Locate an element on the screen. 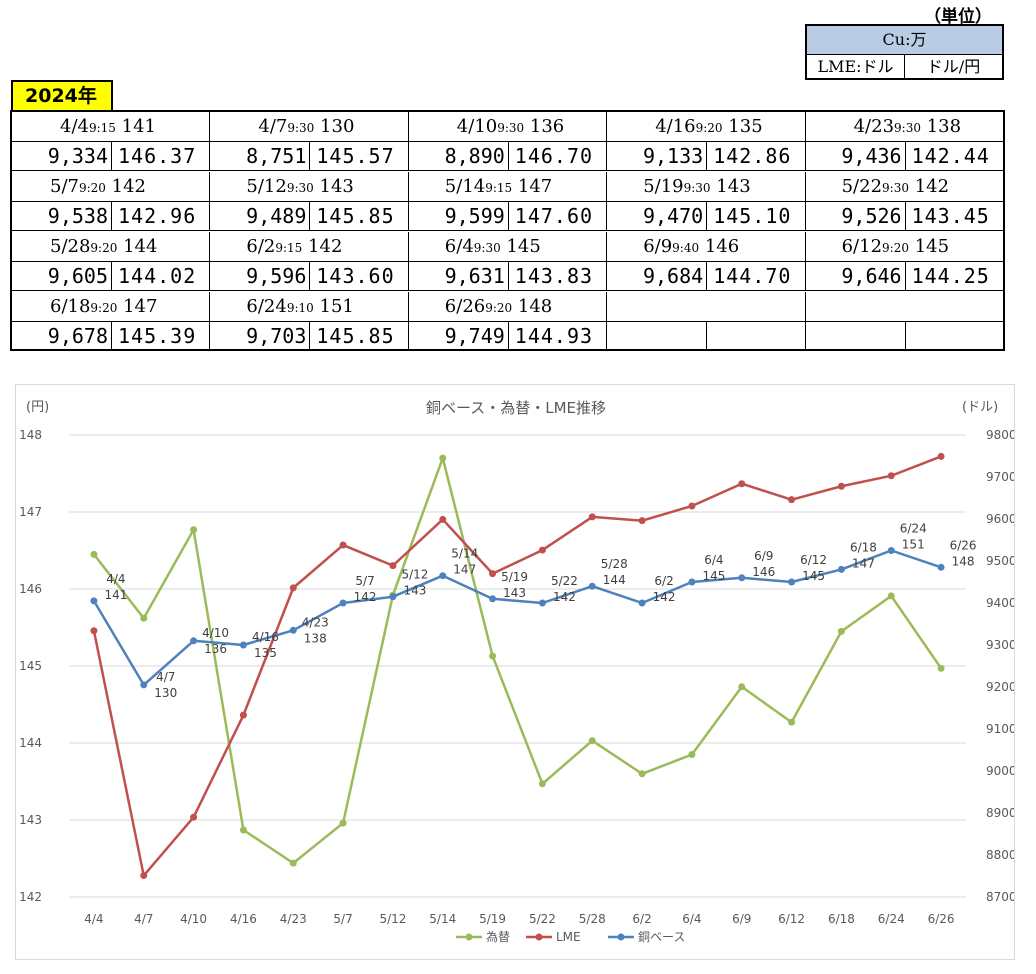 The width and height of the screenshot is (1036, 974). rate-cell-fx: 144.93 is located at coordinates (558, 336).